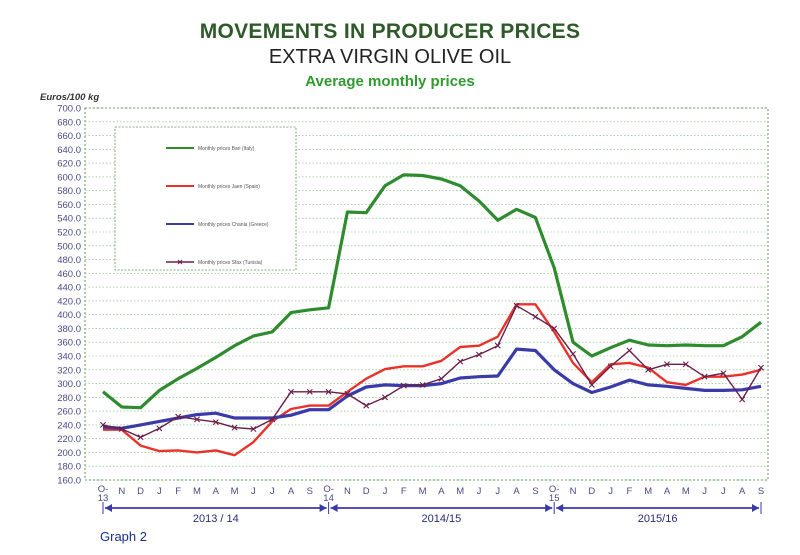 The height and width of the screenshot is (555, 800). What do you see at coordinates (69, 453) in the screenshot?
I see `y-tick-label: 200.0` at bounding box center [69, 453].